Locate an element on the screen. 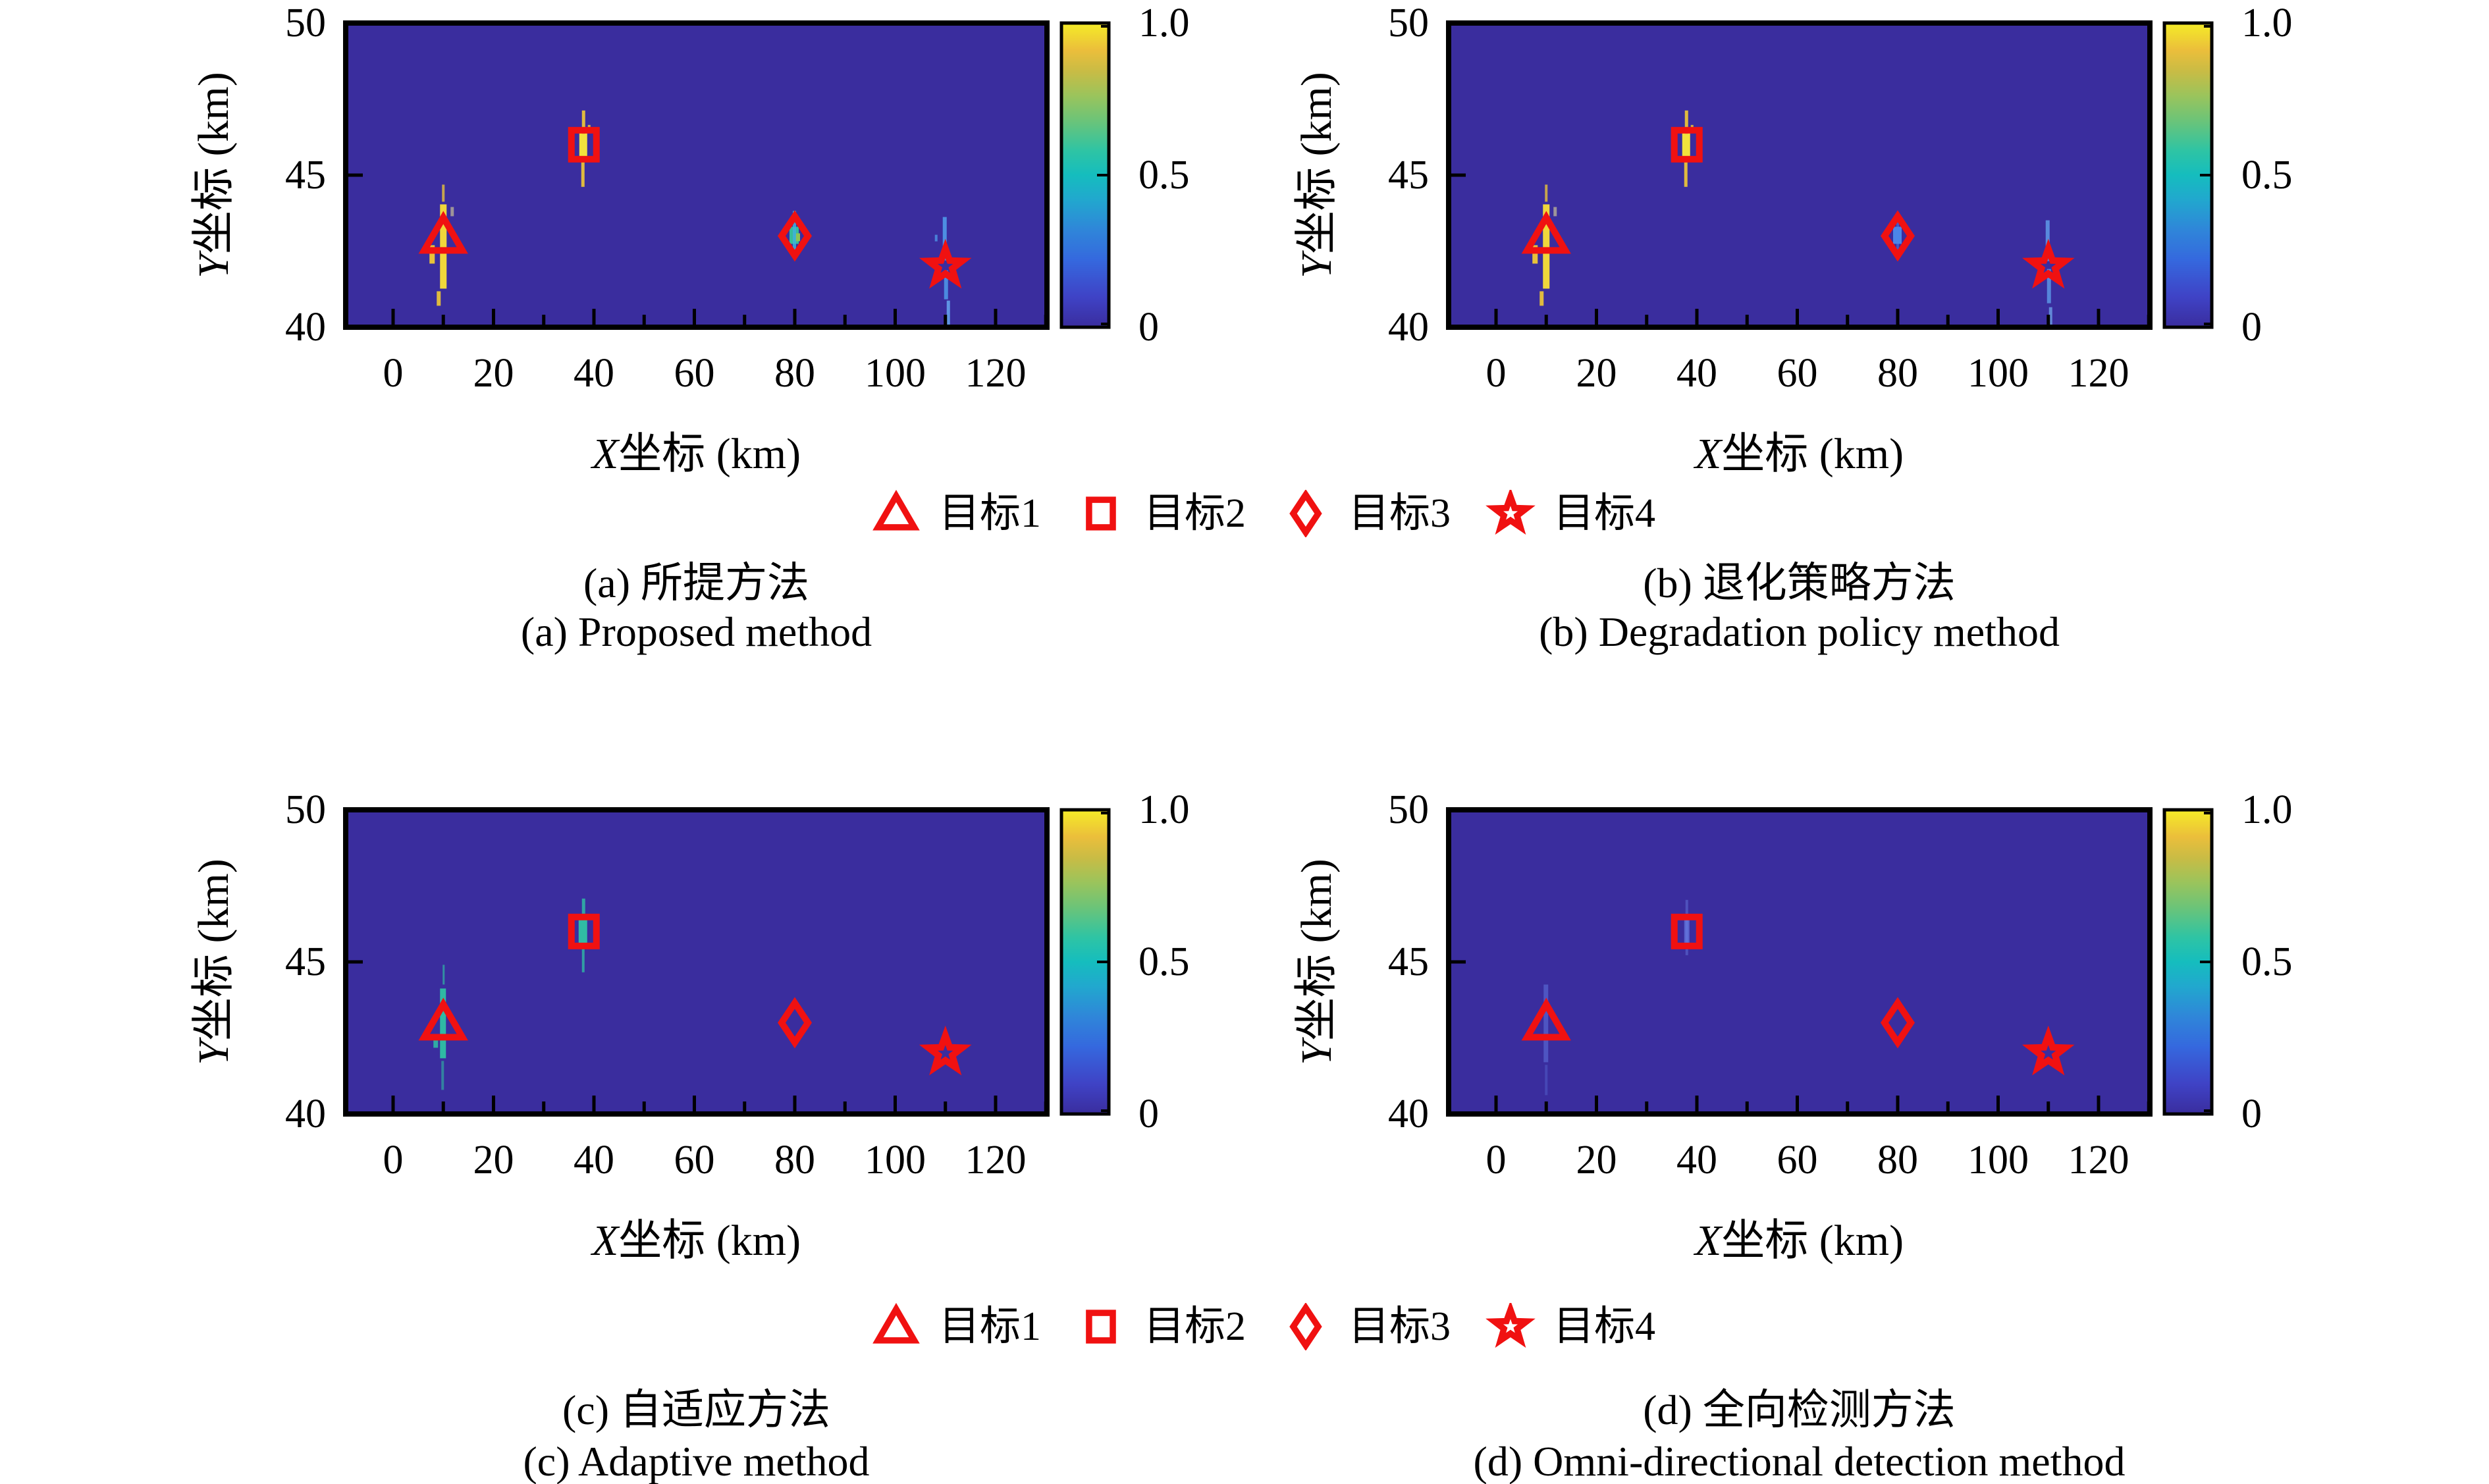  panel-b is located at coordinates (1830, 175).